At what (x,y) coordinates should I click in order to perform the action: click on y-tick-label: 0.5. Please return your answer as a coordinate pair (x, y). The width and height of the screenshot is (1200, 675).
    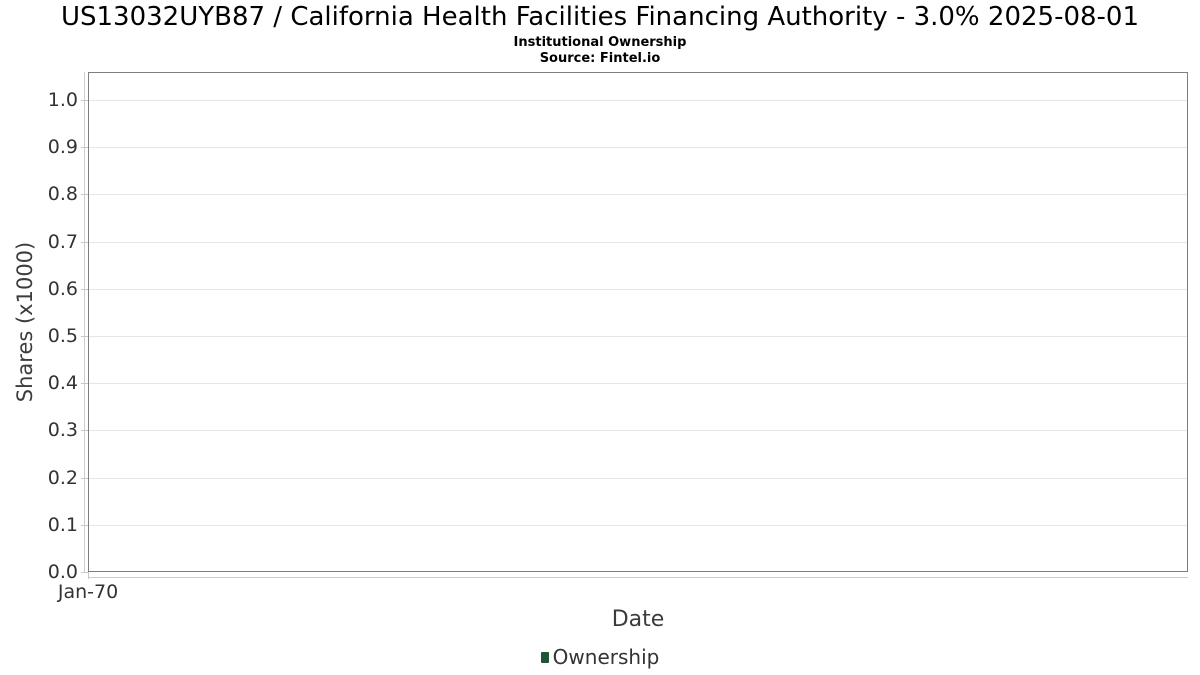
    Looking at the image, I should click on (62, 336).